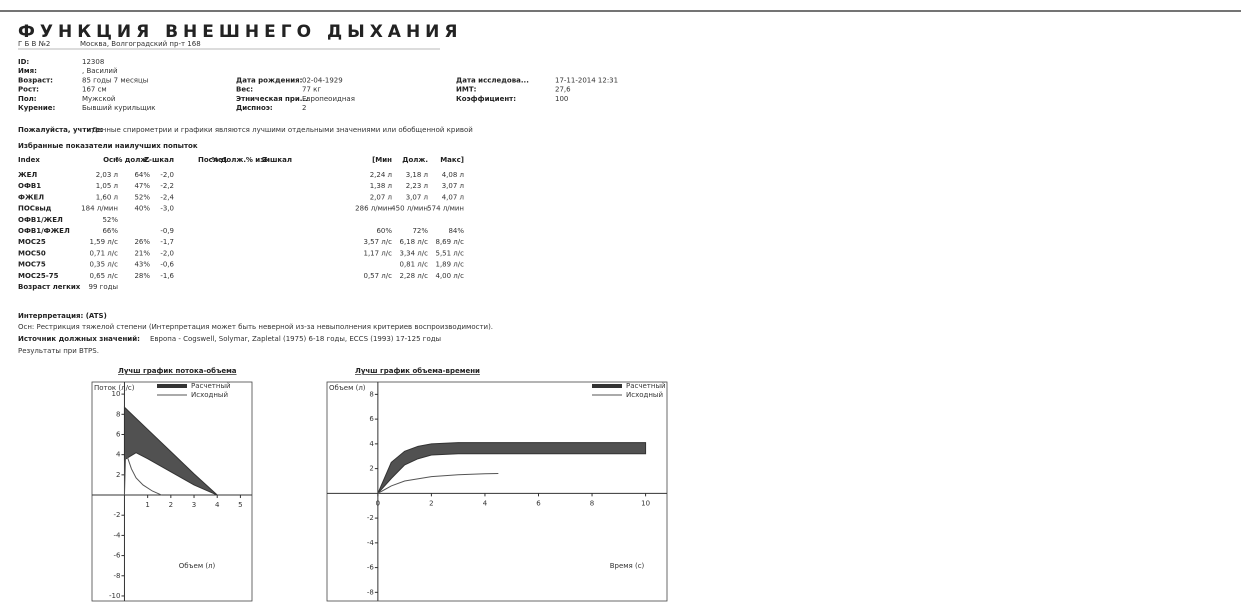  Describe the element at coordinates (142, 175) in the screenshot. I see `table-cell: 64%` at that location.